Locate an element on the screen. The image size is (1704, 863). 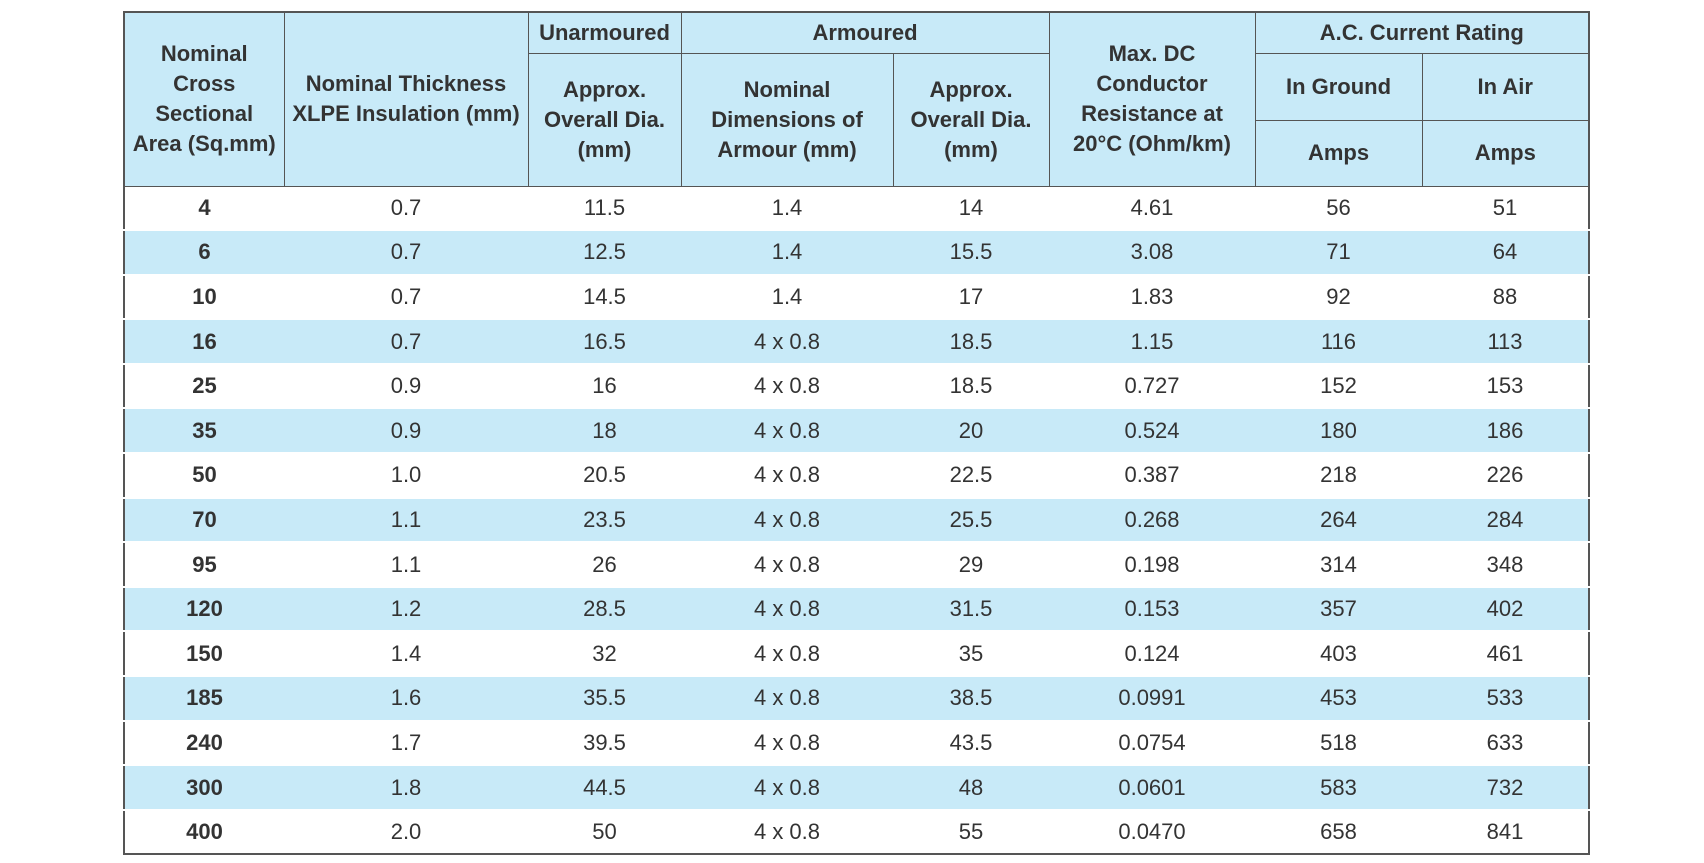
table-row: 10 0.7 14.5 1.4 17 1.83 92 88 is located at coordinates (856, 296).